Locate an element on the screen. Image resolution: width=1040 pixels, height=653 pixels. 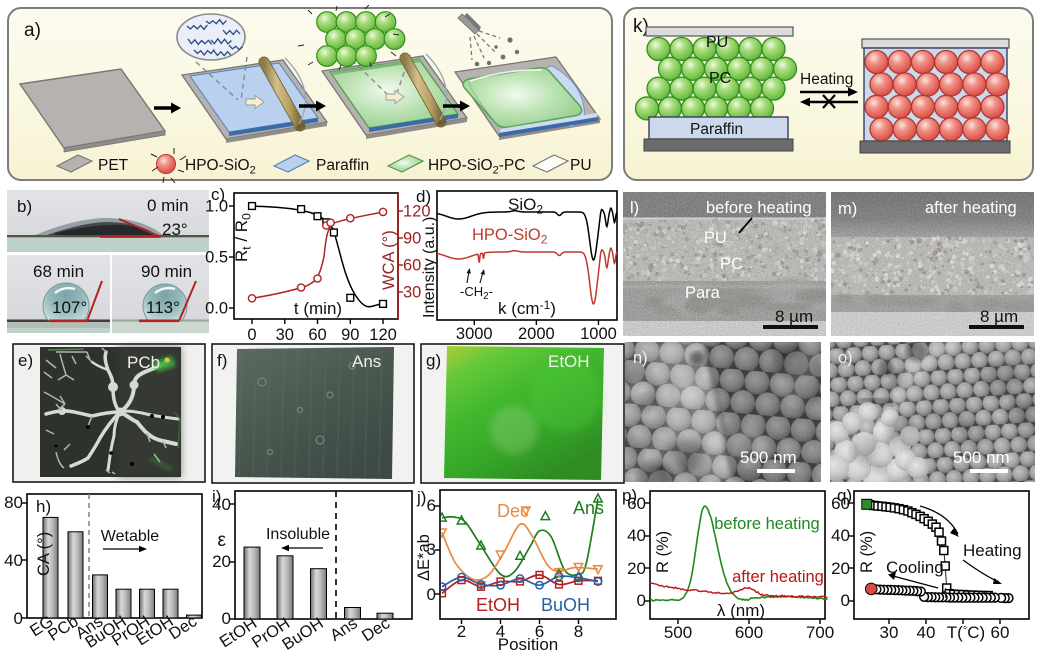
svg-text: T(°C) is located at coordinates (966, 632).